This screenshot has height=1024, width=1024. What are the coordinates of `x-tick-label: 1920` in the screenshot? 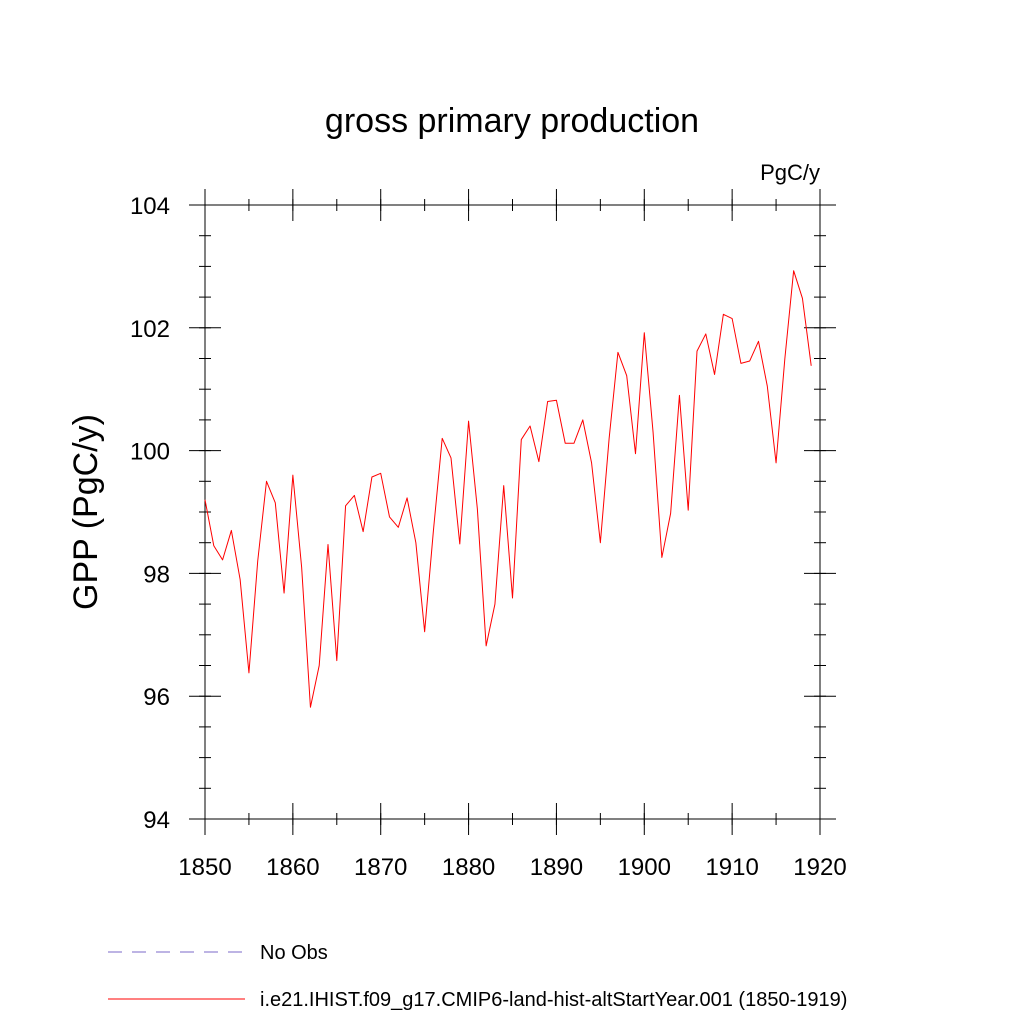 It's located at (819, 867).